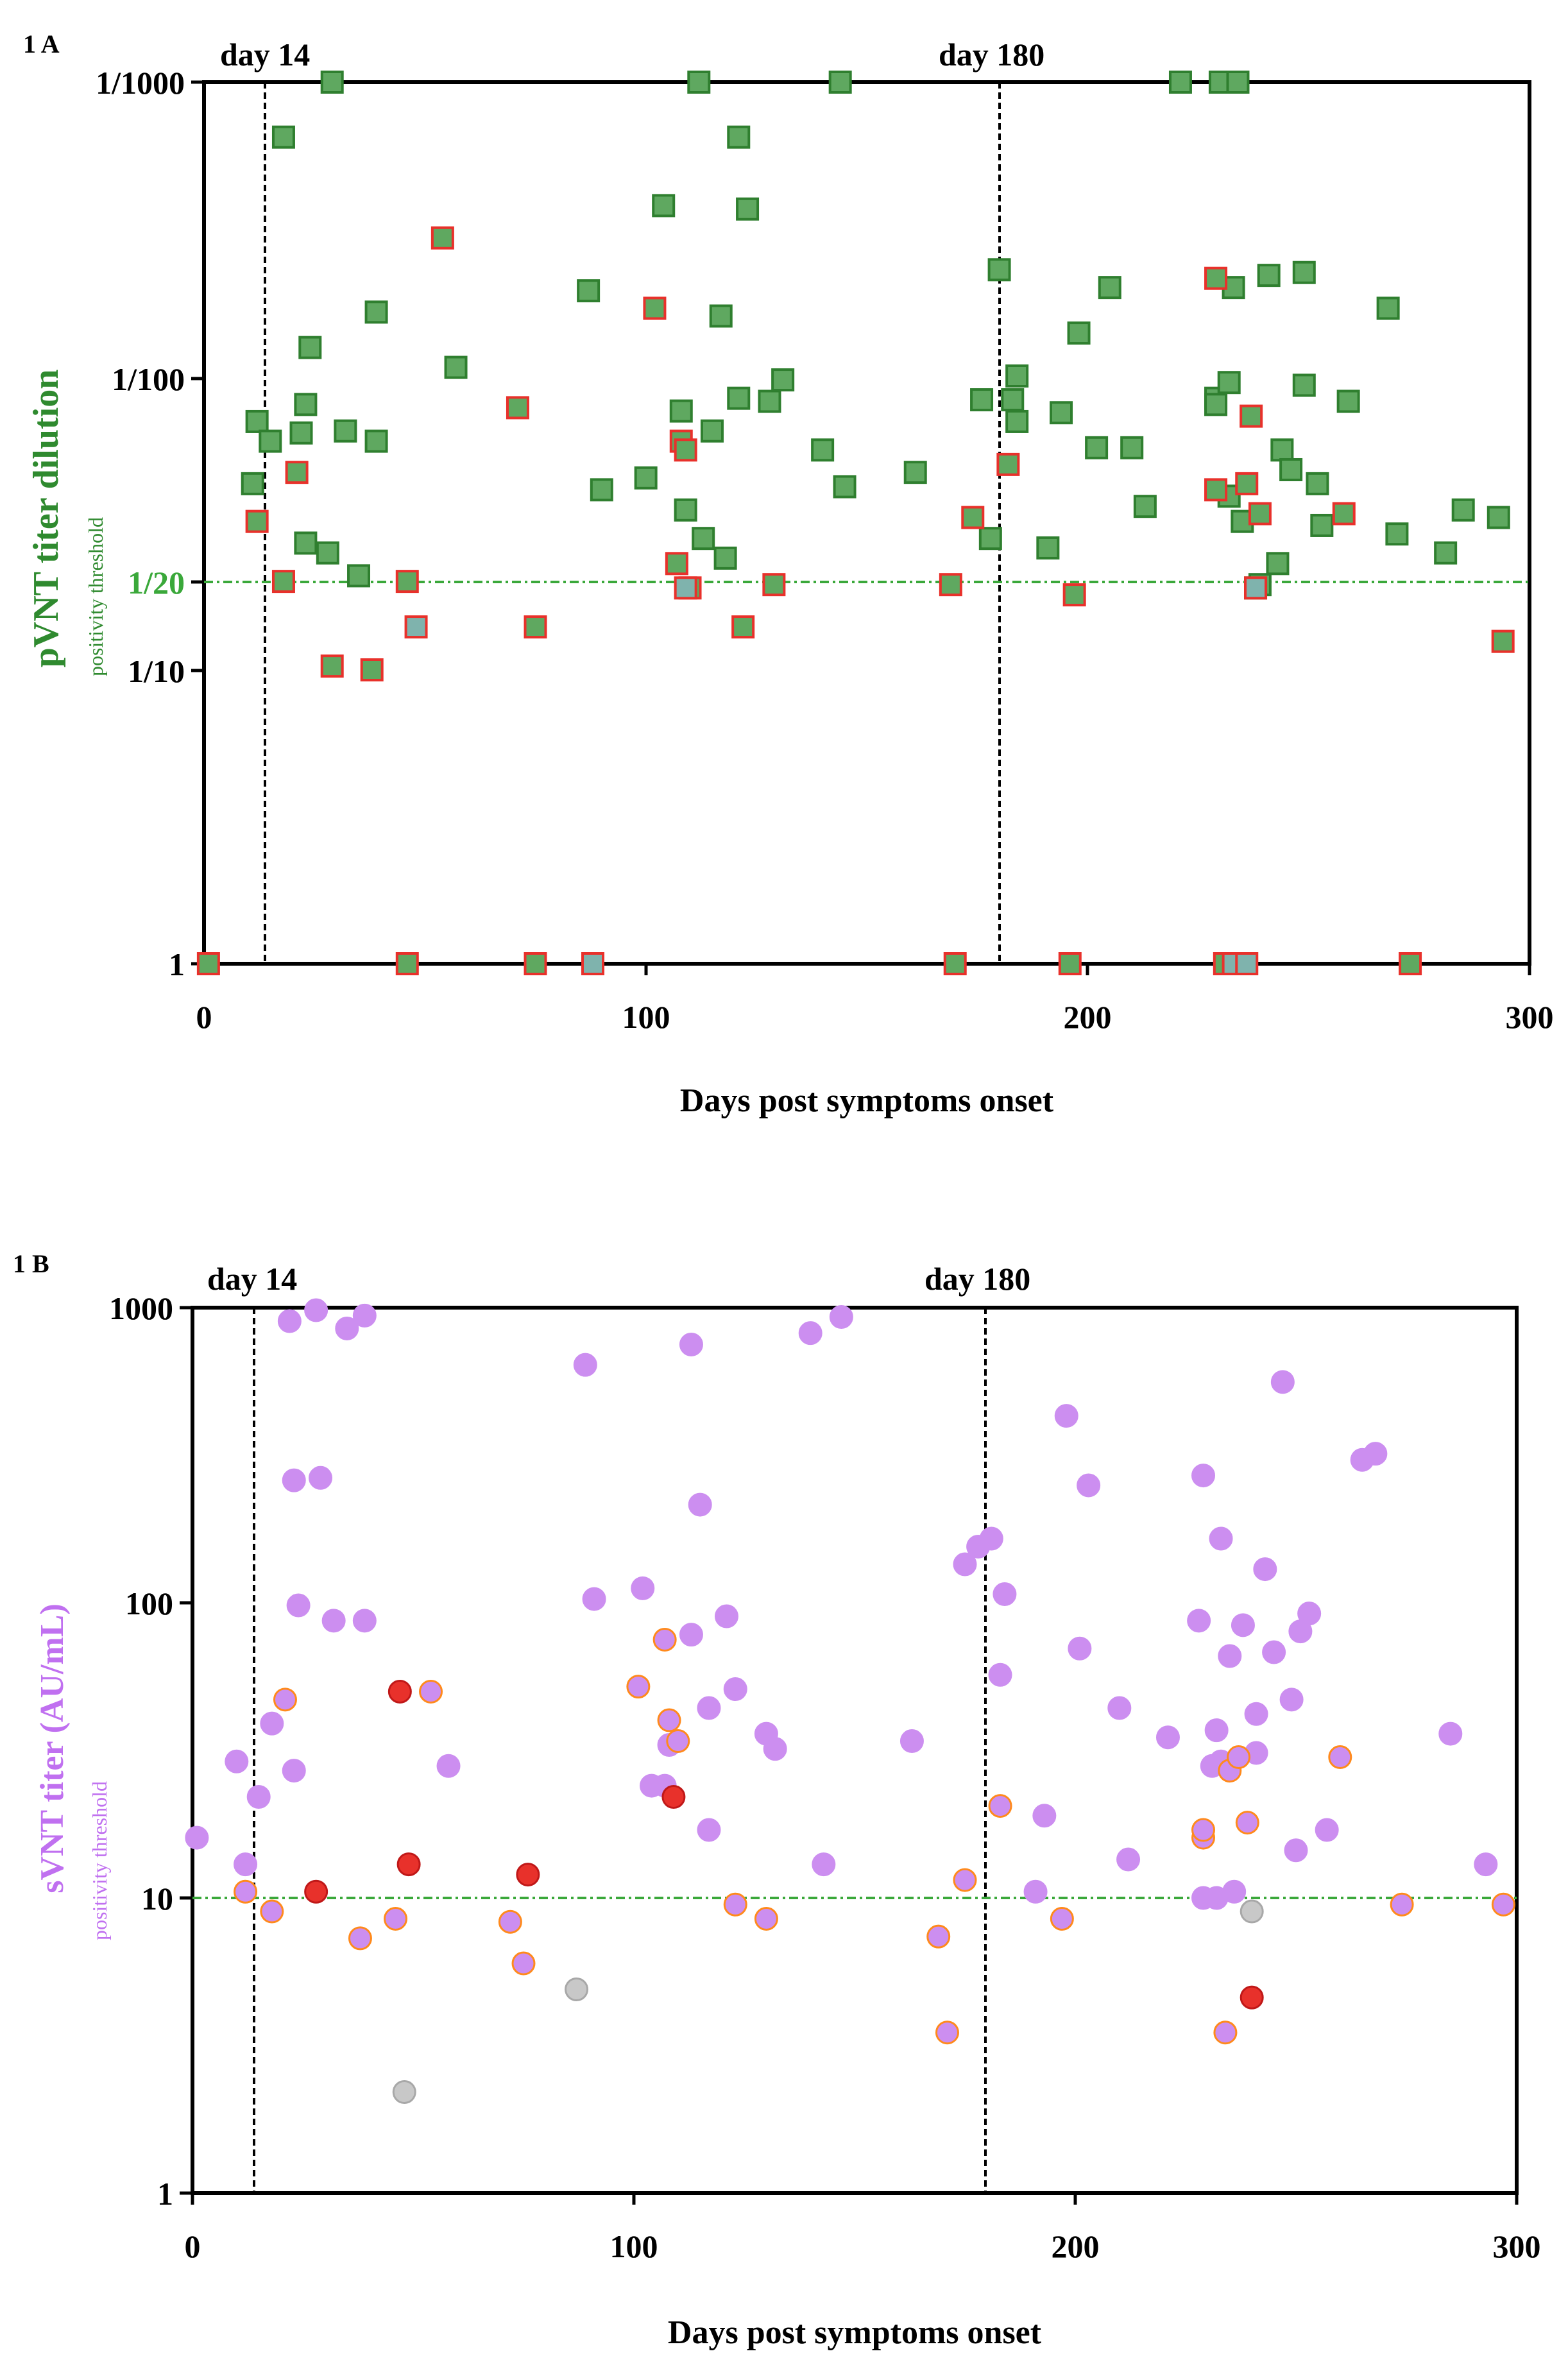  What do you see at coordinates (193, 2246) in the screenshot?
I see `x-tick-label-0-1b: 0` at bounding box center [193, 2246].